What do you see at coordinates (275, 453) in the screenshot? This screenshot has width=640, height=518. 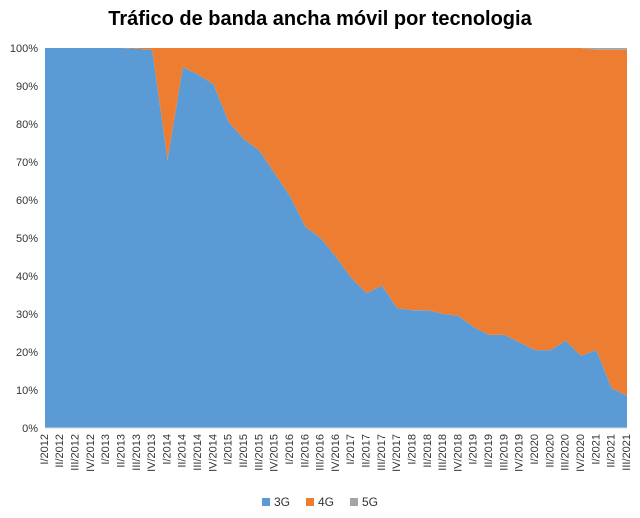 I see `x-tick-label: IV/2015` at bounding box center [275, 453].